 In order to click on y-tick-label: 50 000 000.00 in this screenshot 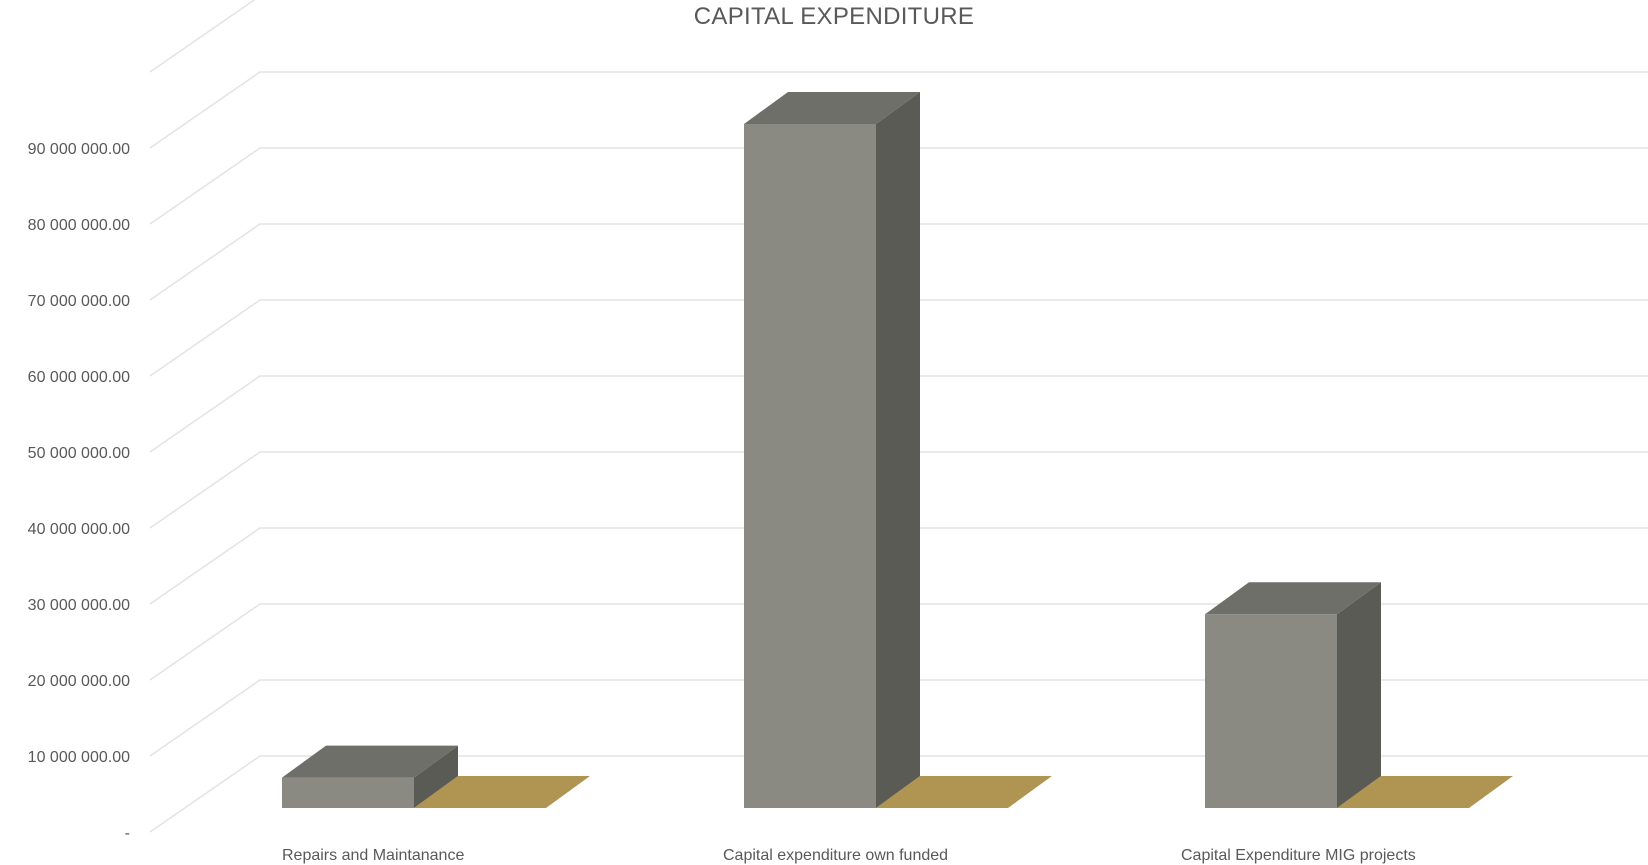, I will do `click(79, 453)`.